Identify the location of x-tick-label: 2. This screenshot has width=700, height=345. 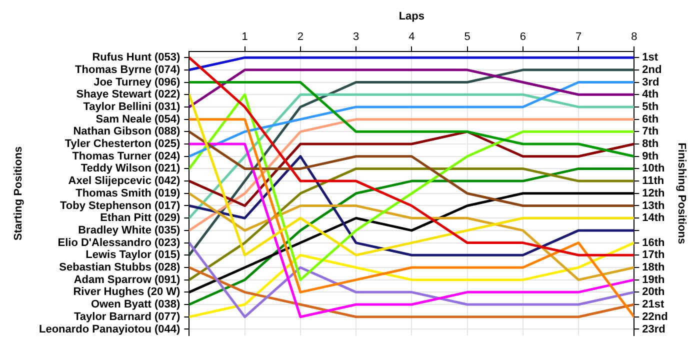
(300, 36).